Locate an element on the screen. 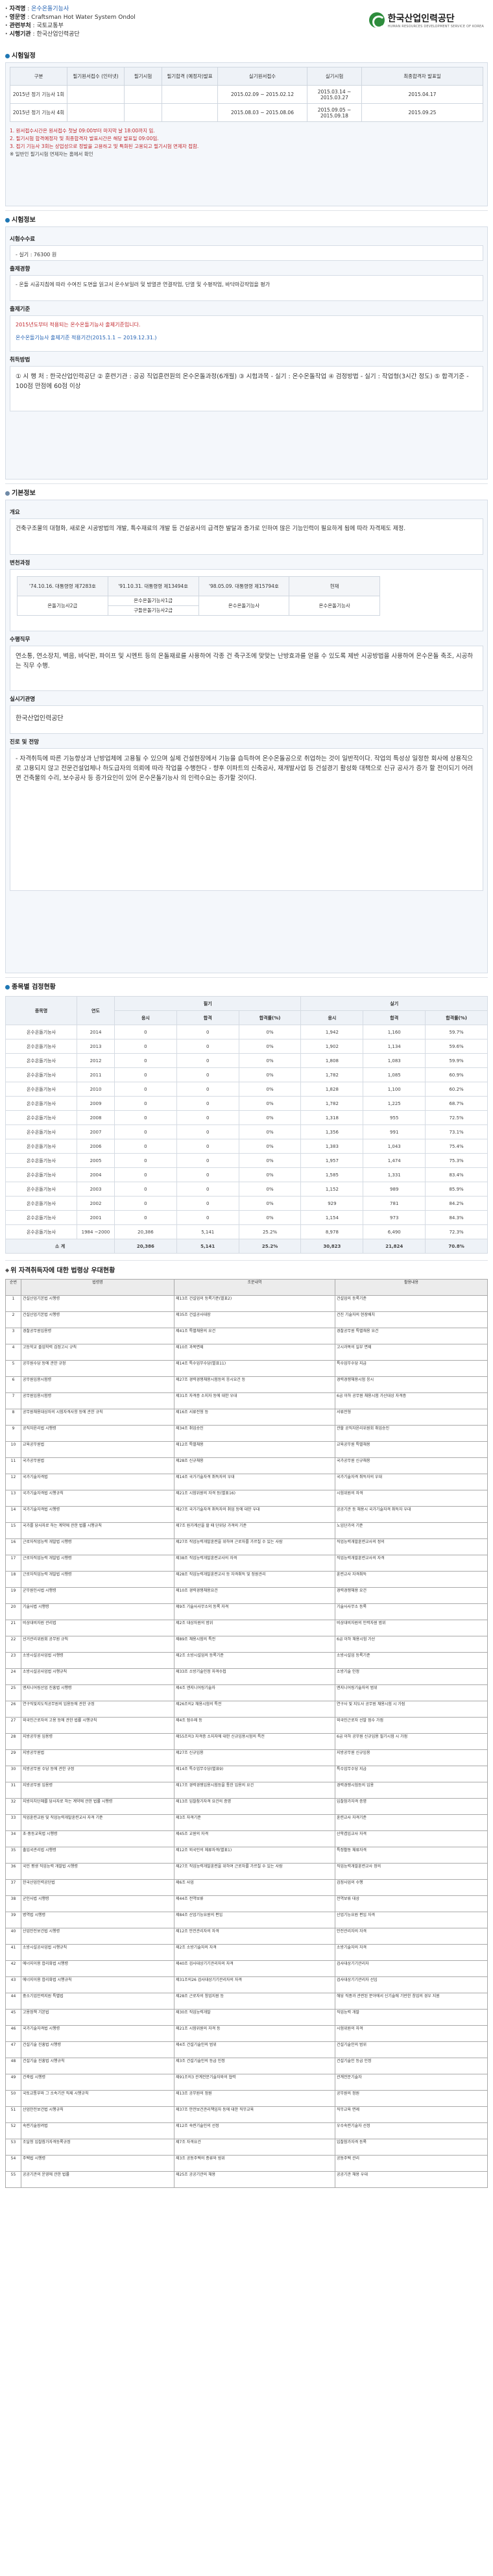 Image resolution: width=493 pixels, height=2576 pixels. laws-cell: 29 is located at coordinates (13, 1757).